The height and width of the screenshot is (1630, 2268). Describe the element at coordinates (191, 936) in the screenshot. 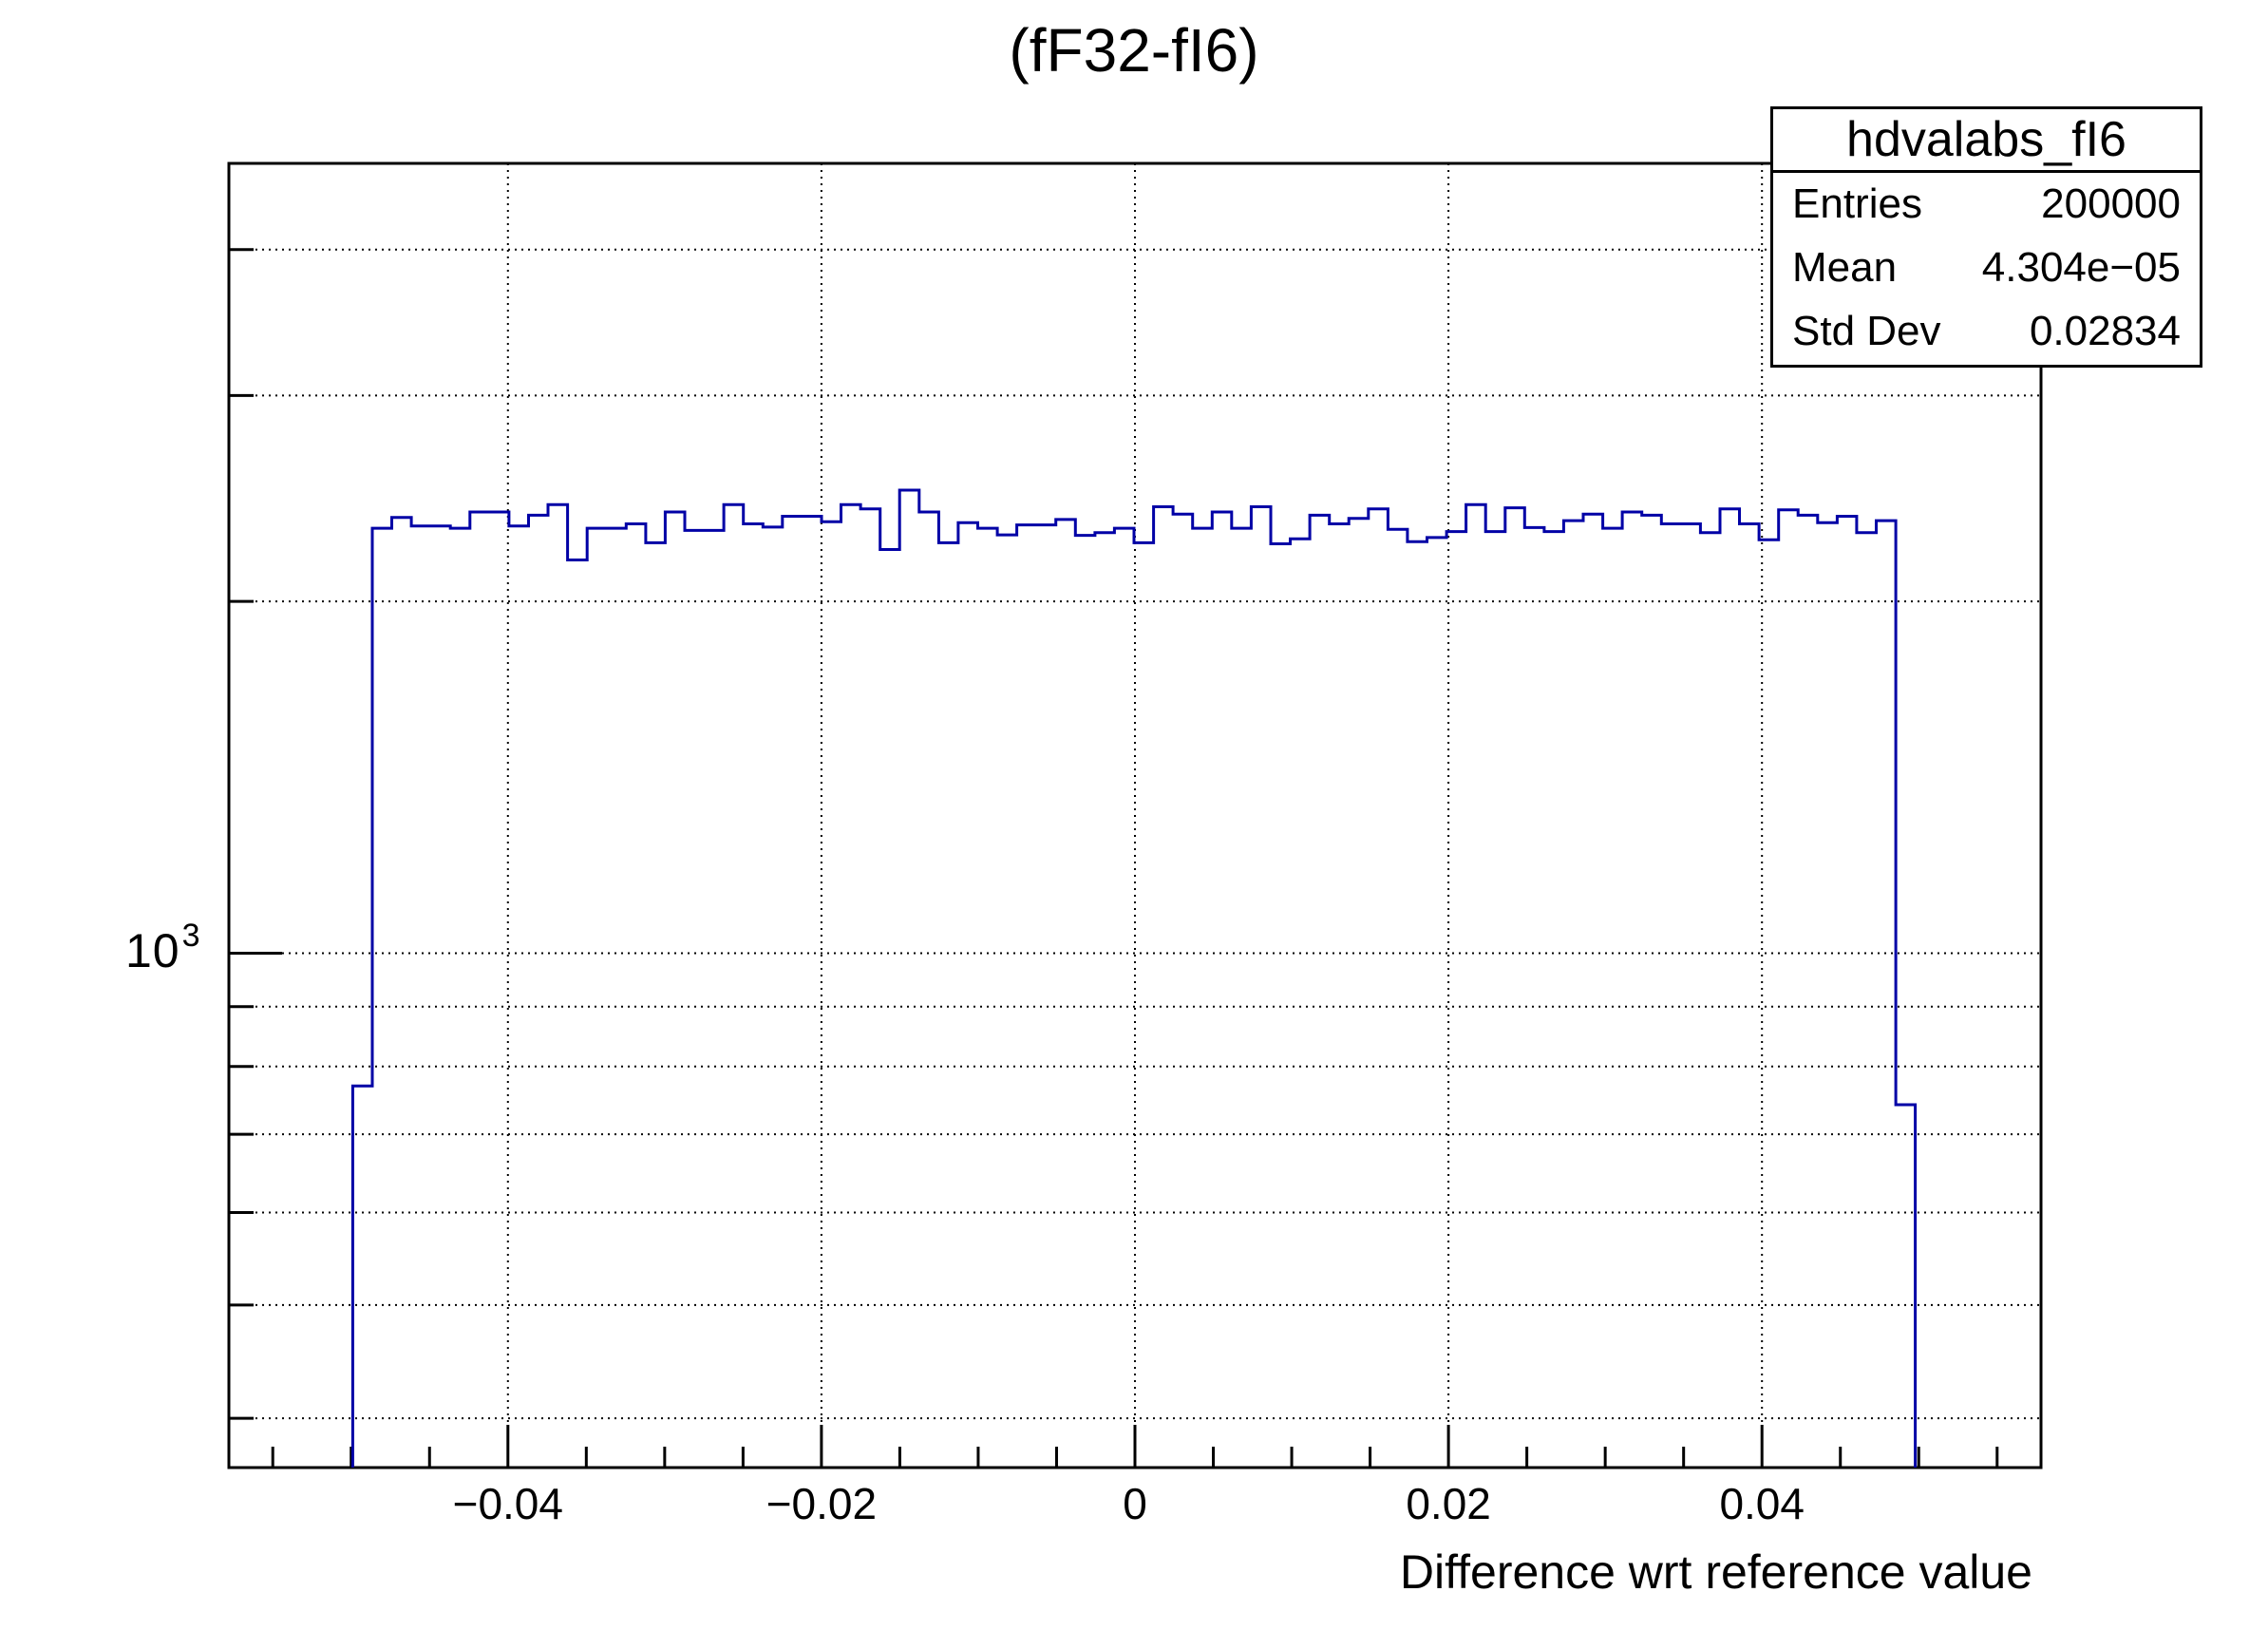

I see `y-tick-exponent: 3` at that location.